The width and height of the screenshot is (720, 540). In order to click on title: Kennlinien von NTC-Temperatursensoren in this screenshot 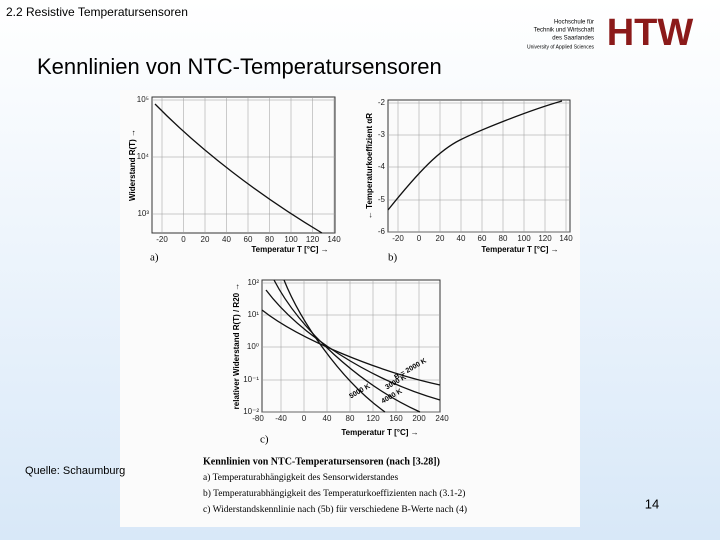, I will do `click(239, 66)`.